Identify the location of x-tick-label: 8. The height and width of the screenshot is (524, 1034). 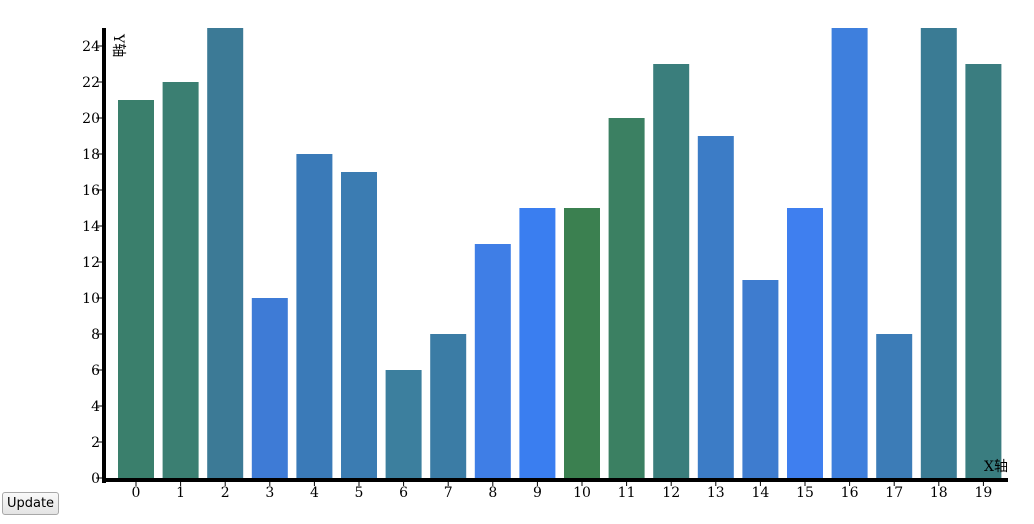
(492, 493).